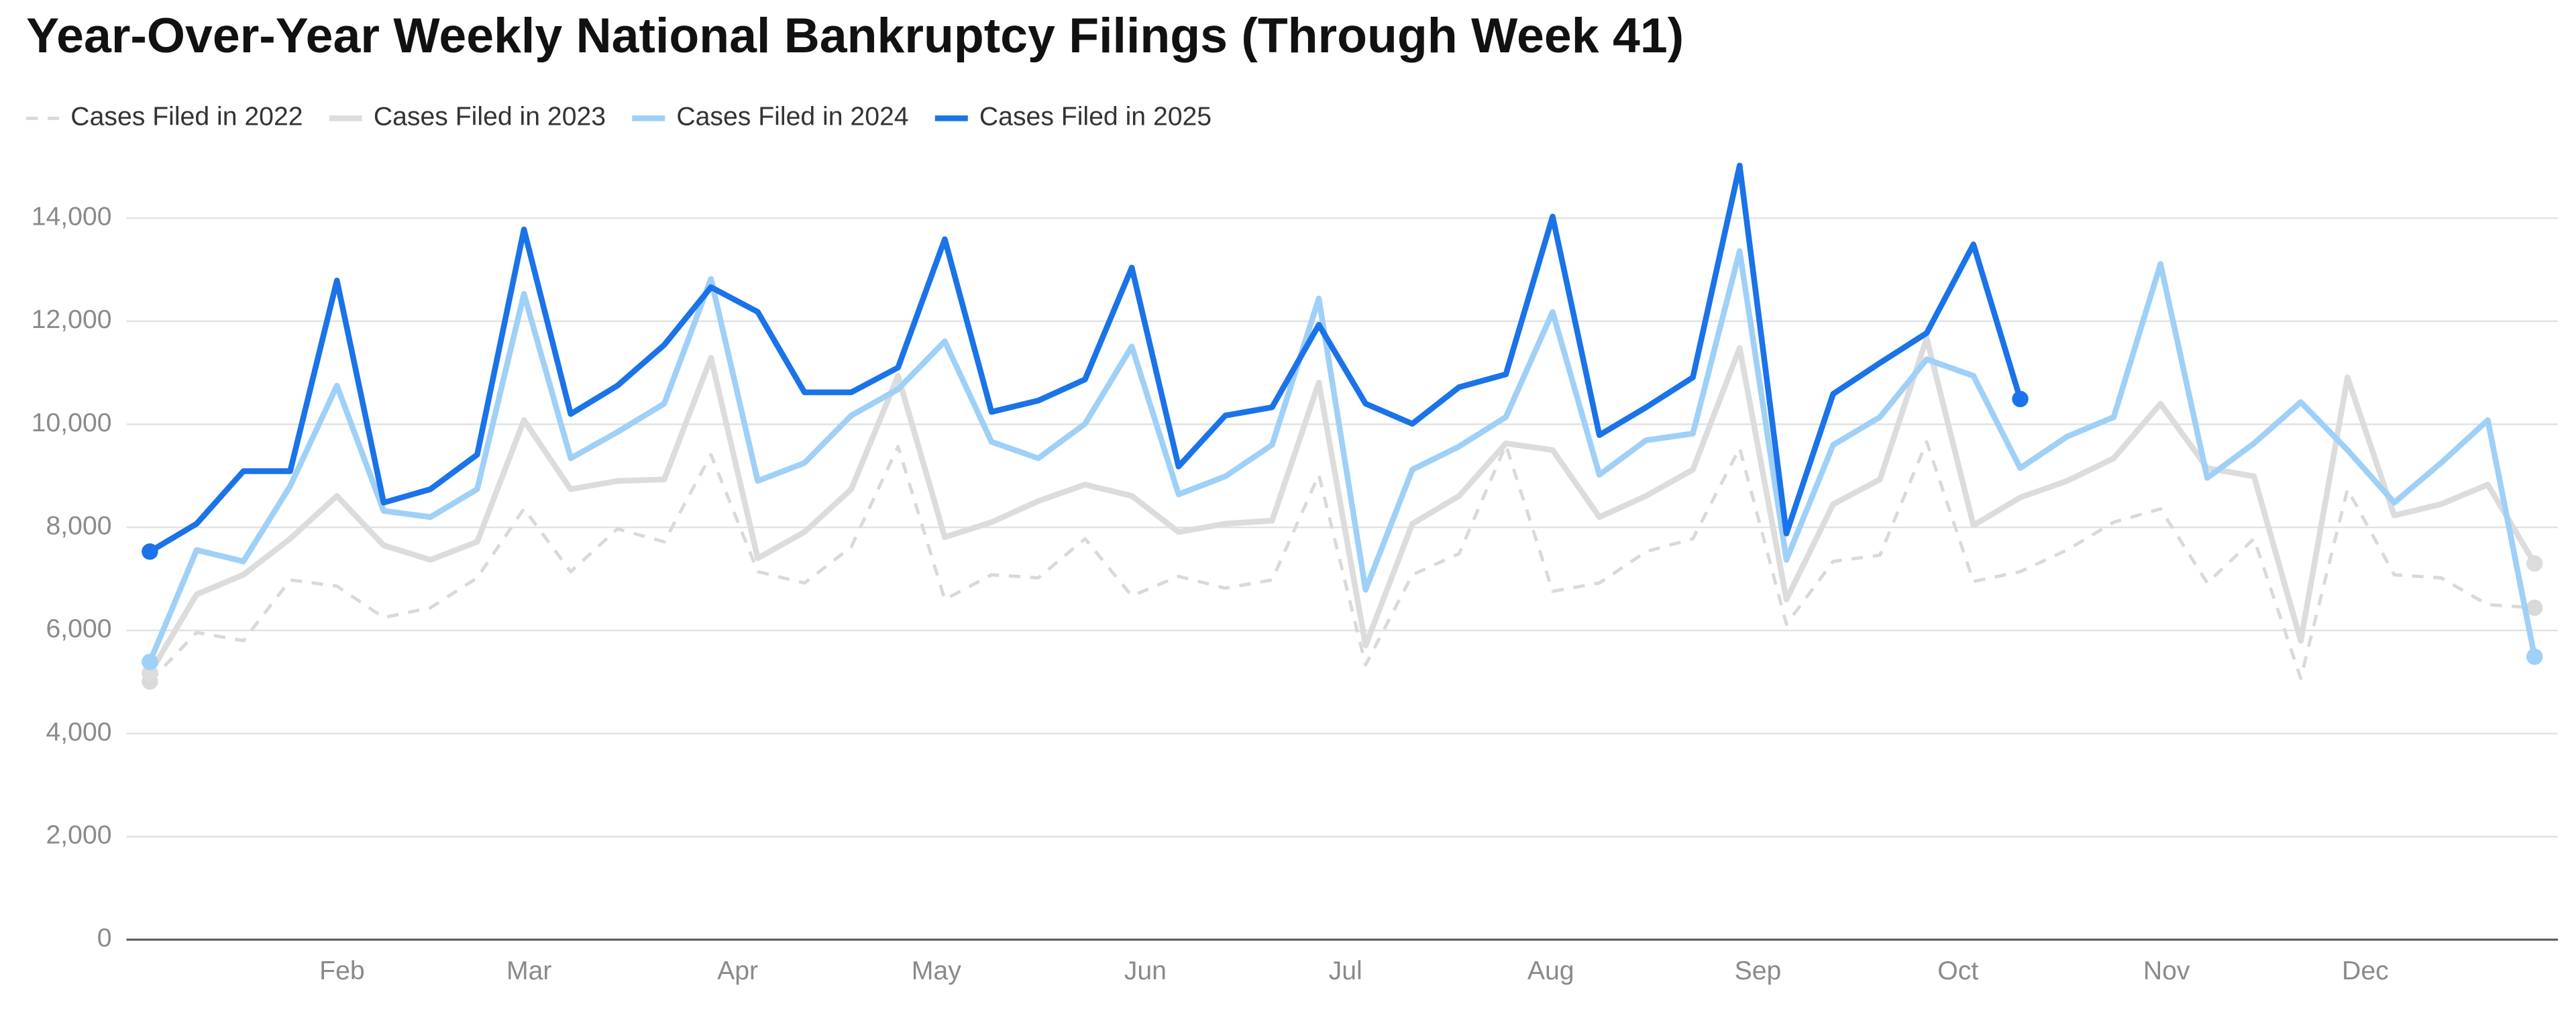 The height and width of the screenshot is (1035, 2576). Describe the element at coordinates (104, 938) in the screenshot. I see `y-tick-label: 0` at that location.